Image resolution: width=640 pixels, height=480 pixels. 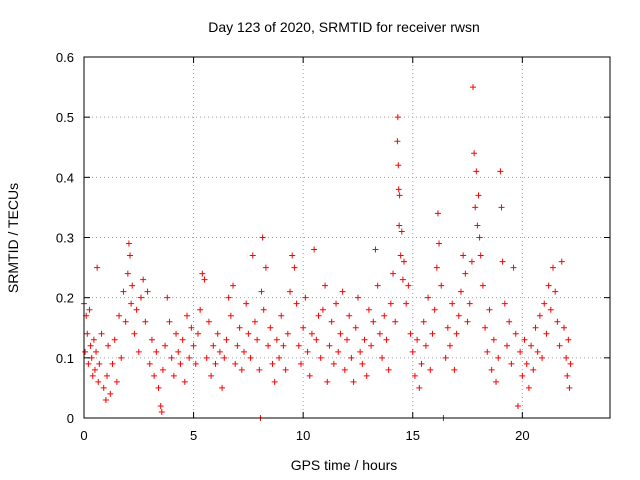 I want to click on y-tick-label: 0, so click(x=70, y=418).